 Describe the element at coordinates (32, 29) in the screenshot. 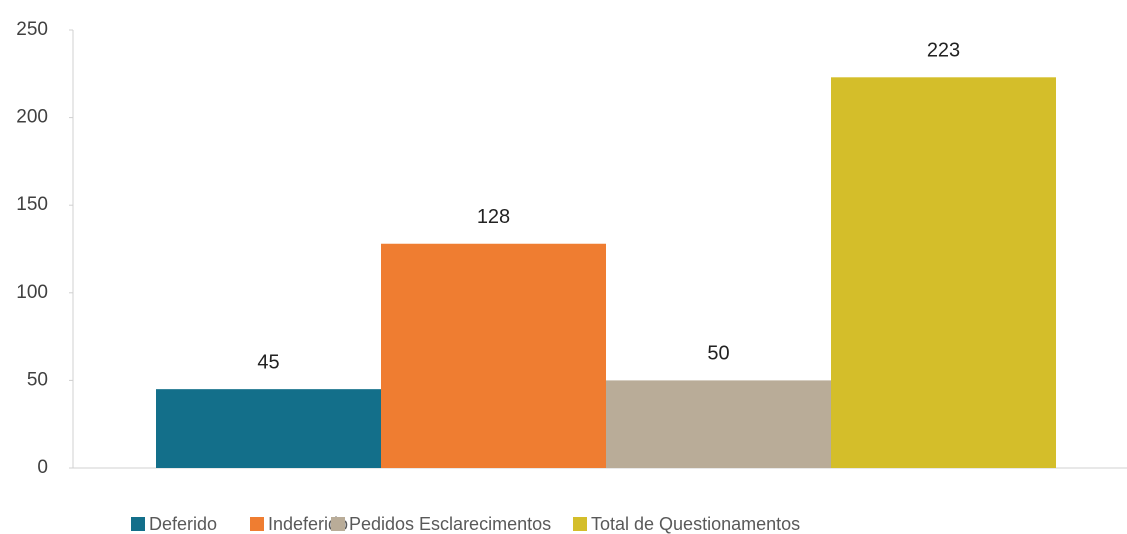

I see `y-tick-label: 250` at that location.